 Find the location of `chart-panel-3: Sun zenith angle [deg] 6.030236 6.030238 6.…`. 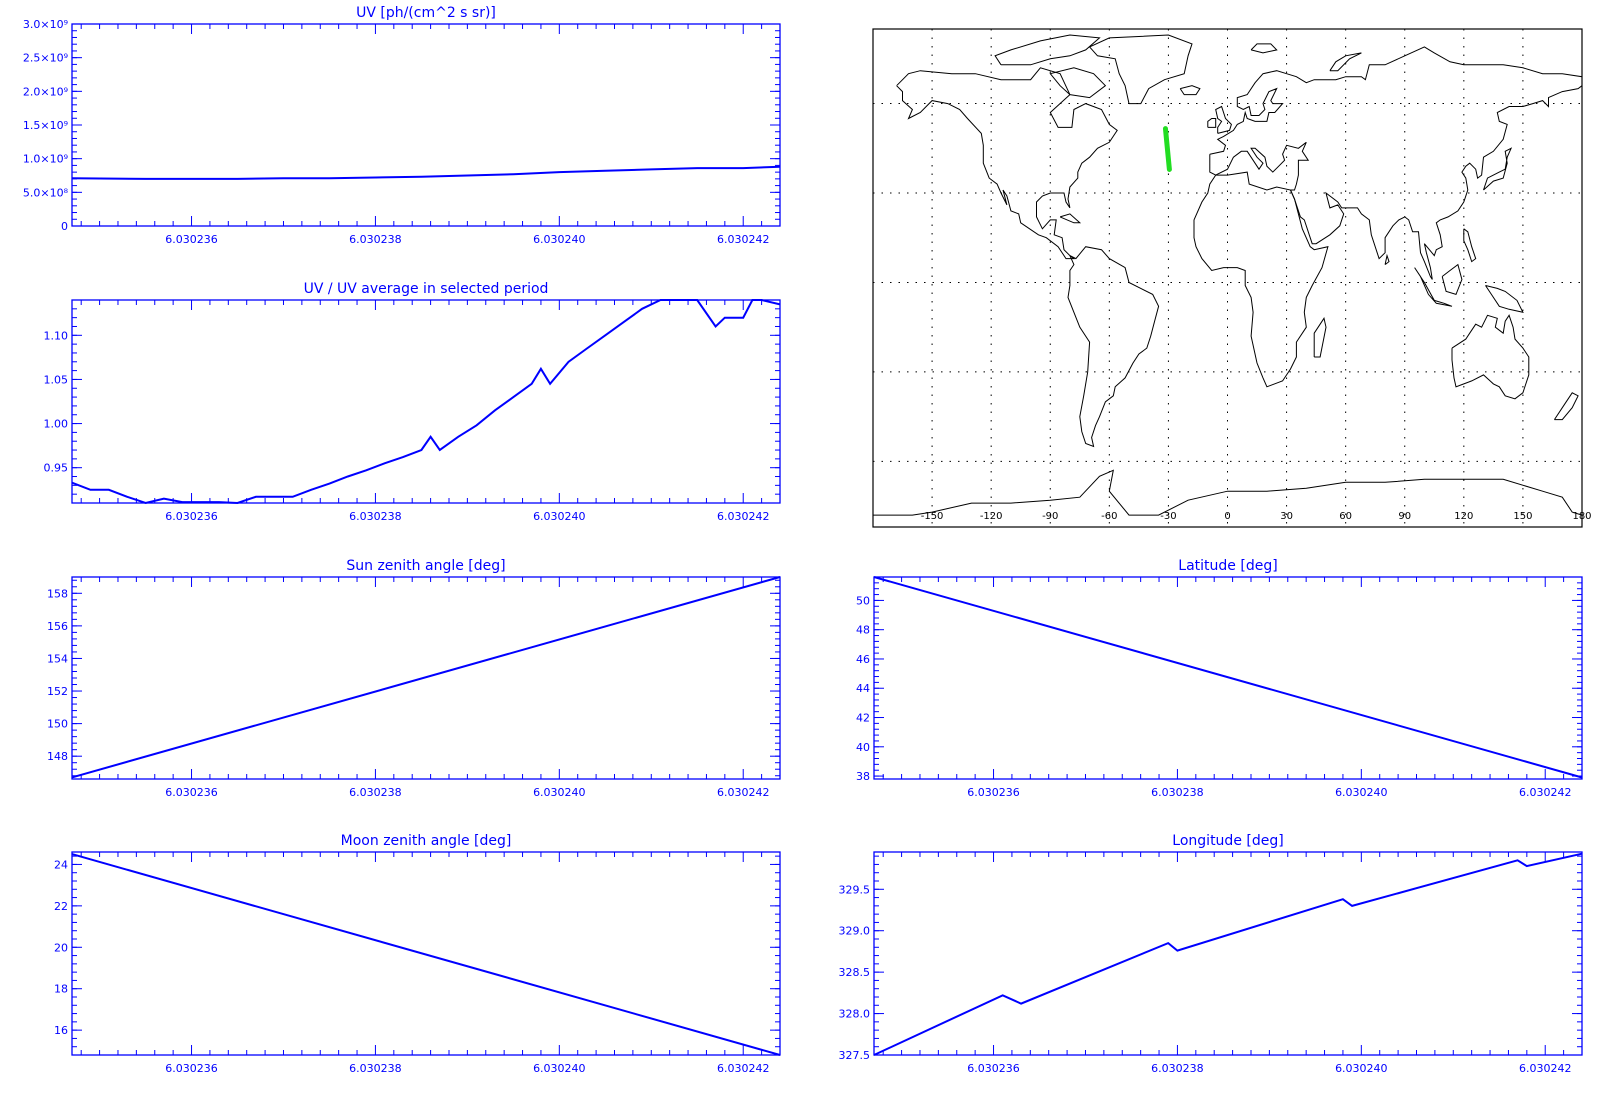

chart-panel-3: Sun zenith angle [deg] 6.030236 6.030238 6.… is located at coordinates (414, 678).